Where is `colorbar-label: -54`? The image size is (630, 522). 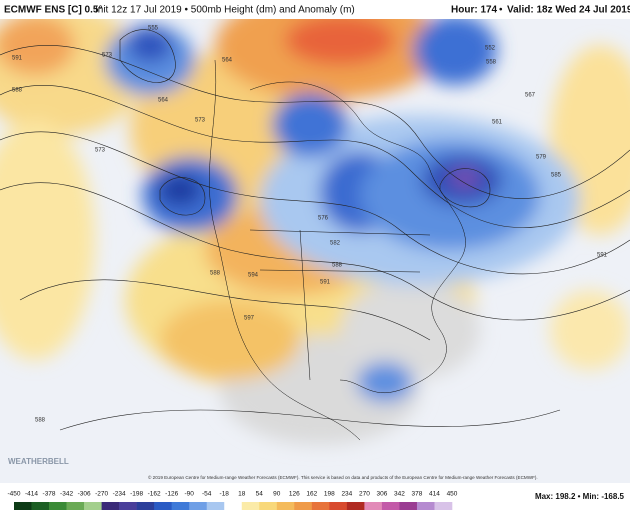 colorbar-label: -54 is located at coordinates (207, 494).